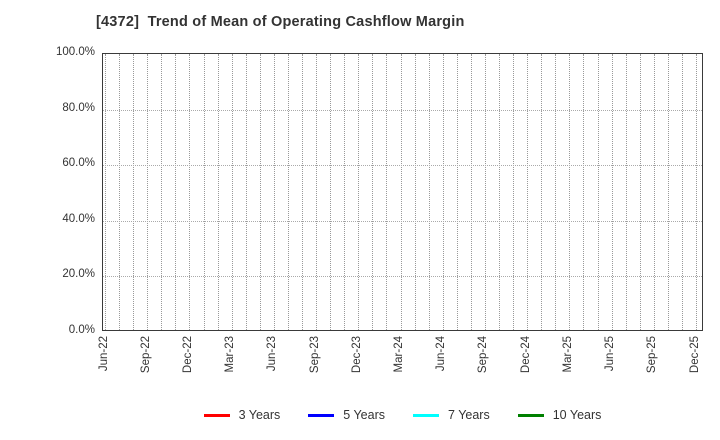  What do you see at coordinates (441, 354) in the screenshot?
I see `x-tick-label: Jun-24` at bounding box center [441, 354].